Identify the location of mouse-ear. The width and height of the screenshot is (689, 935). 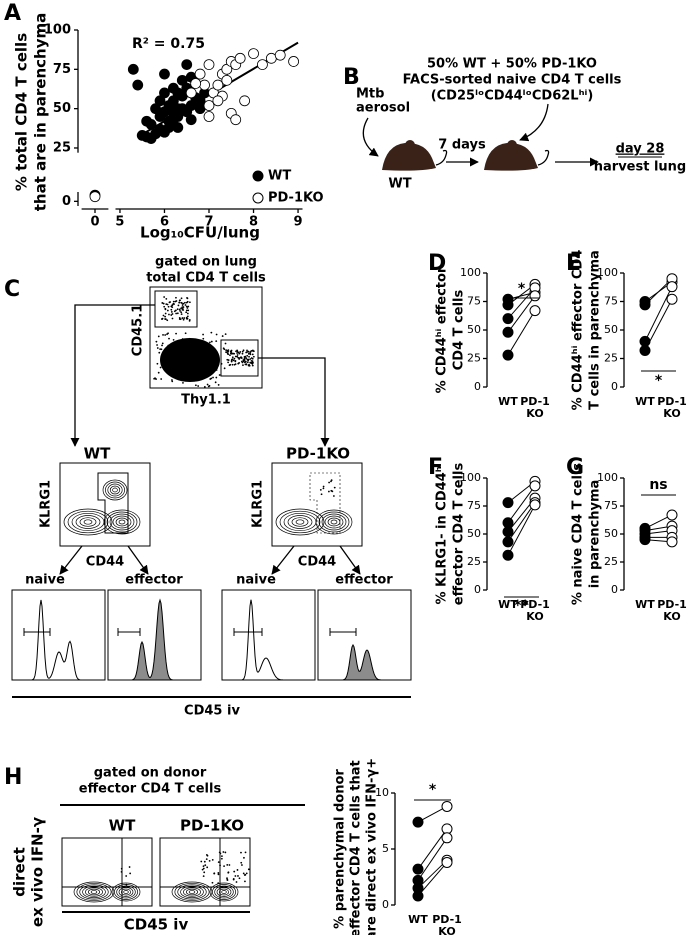
(512, 145).